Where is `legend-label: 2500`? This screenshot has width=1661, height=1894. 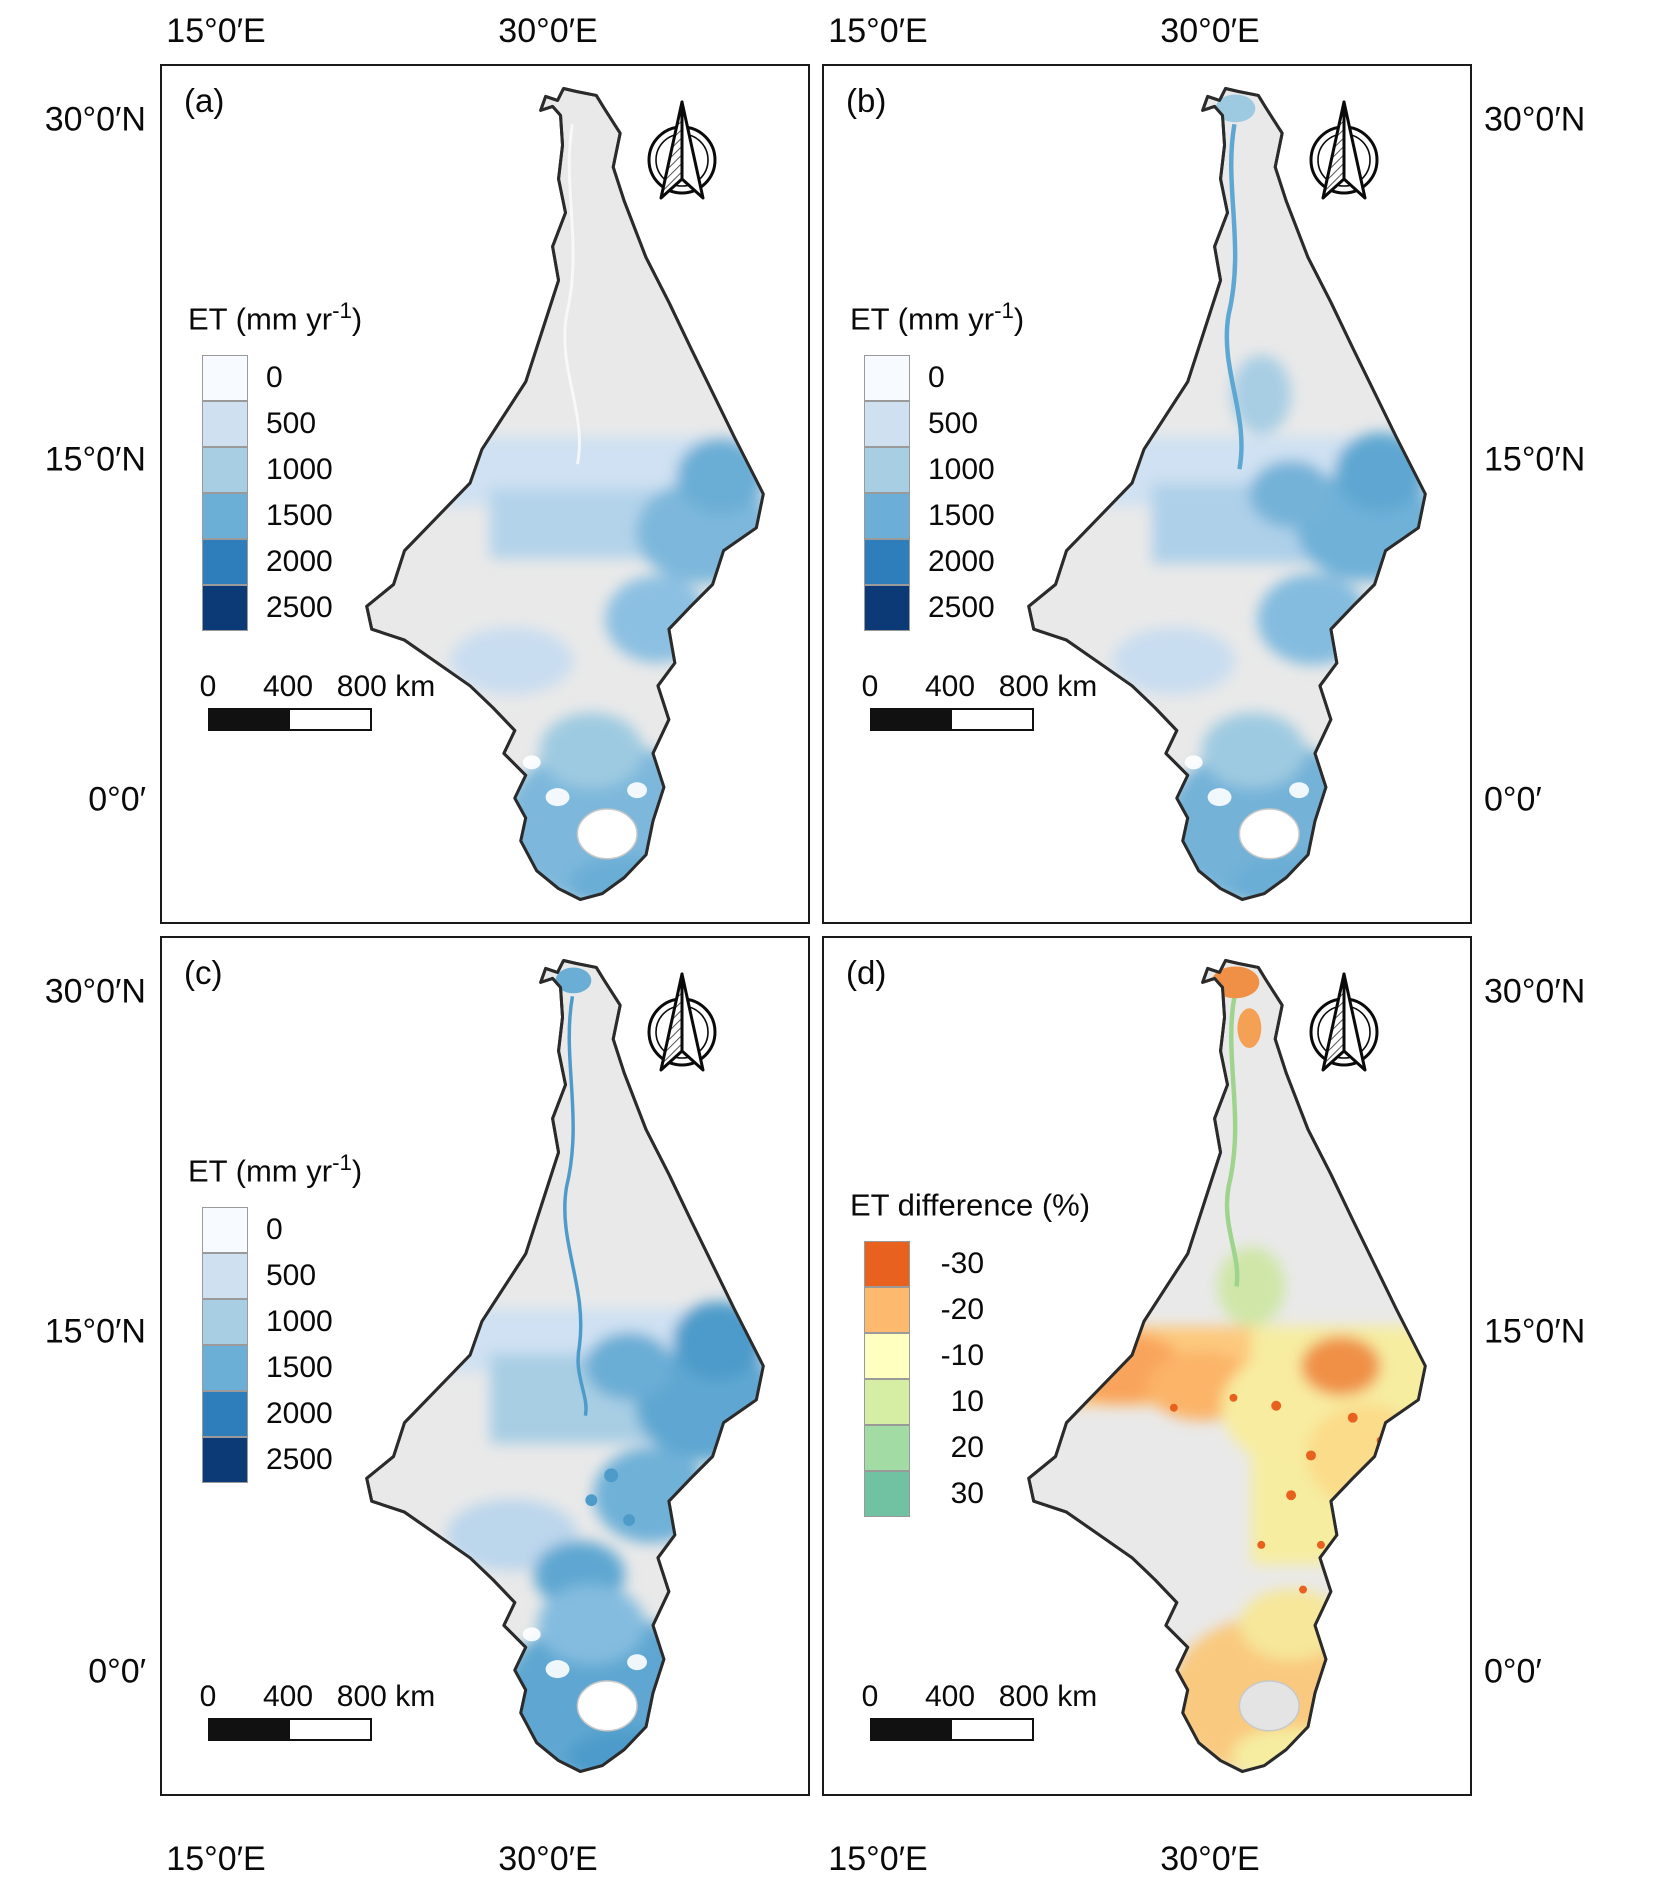
legend-label: 2500 is located at coordinates (961, 608).